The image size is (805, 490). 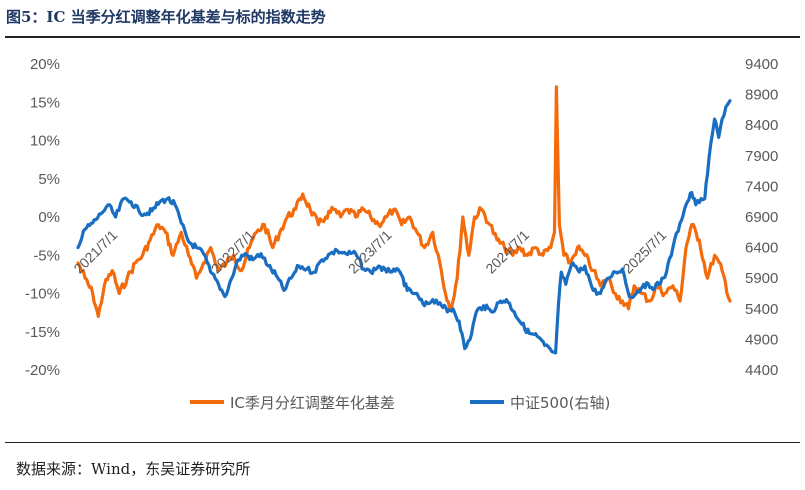 I want to click on legend: IC季月分红调整年化基差 中证500(右轴), so click(x=400, y=403).